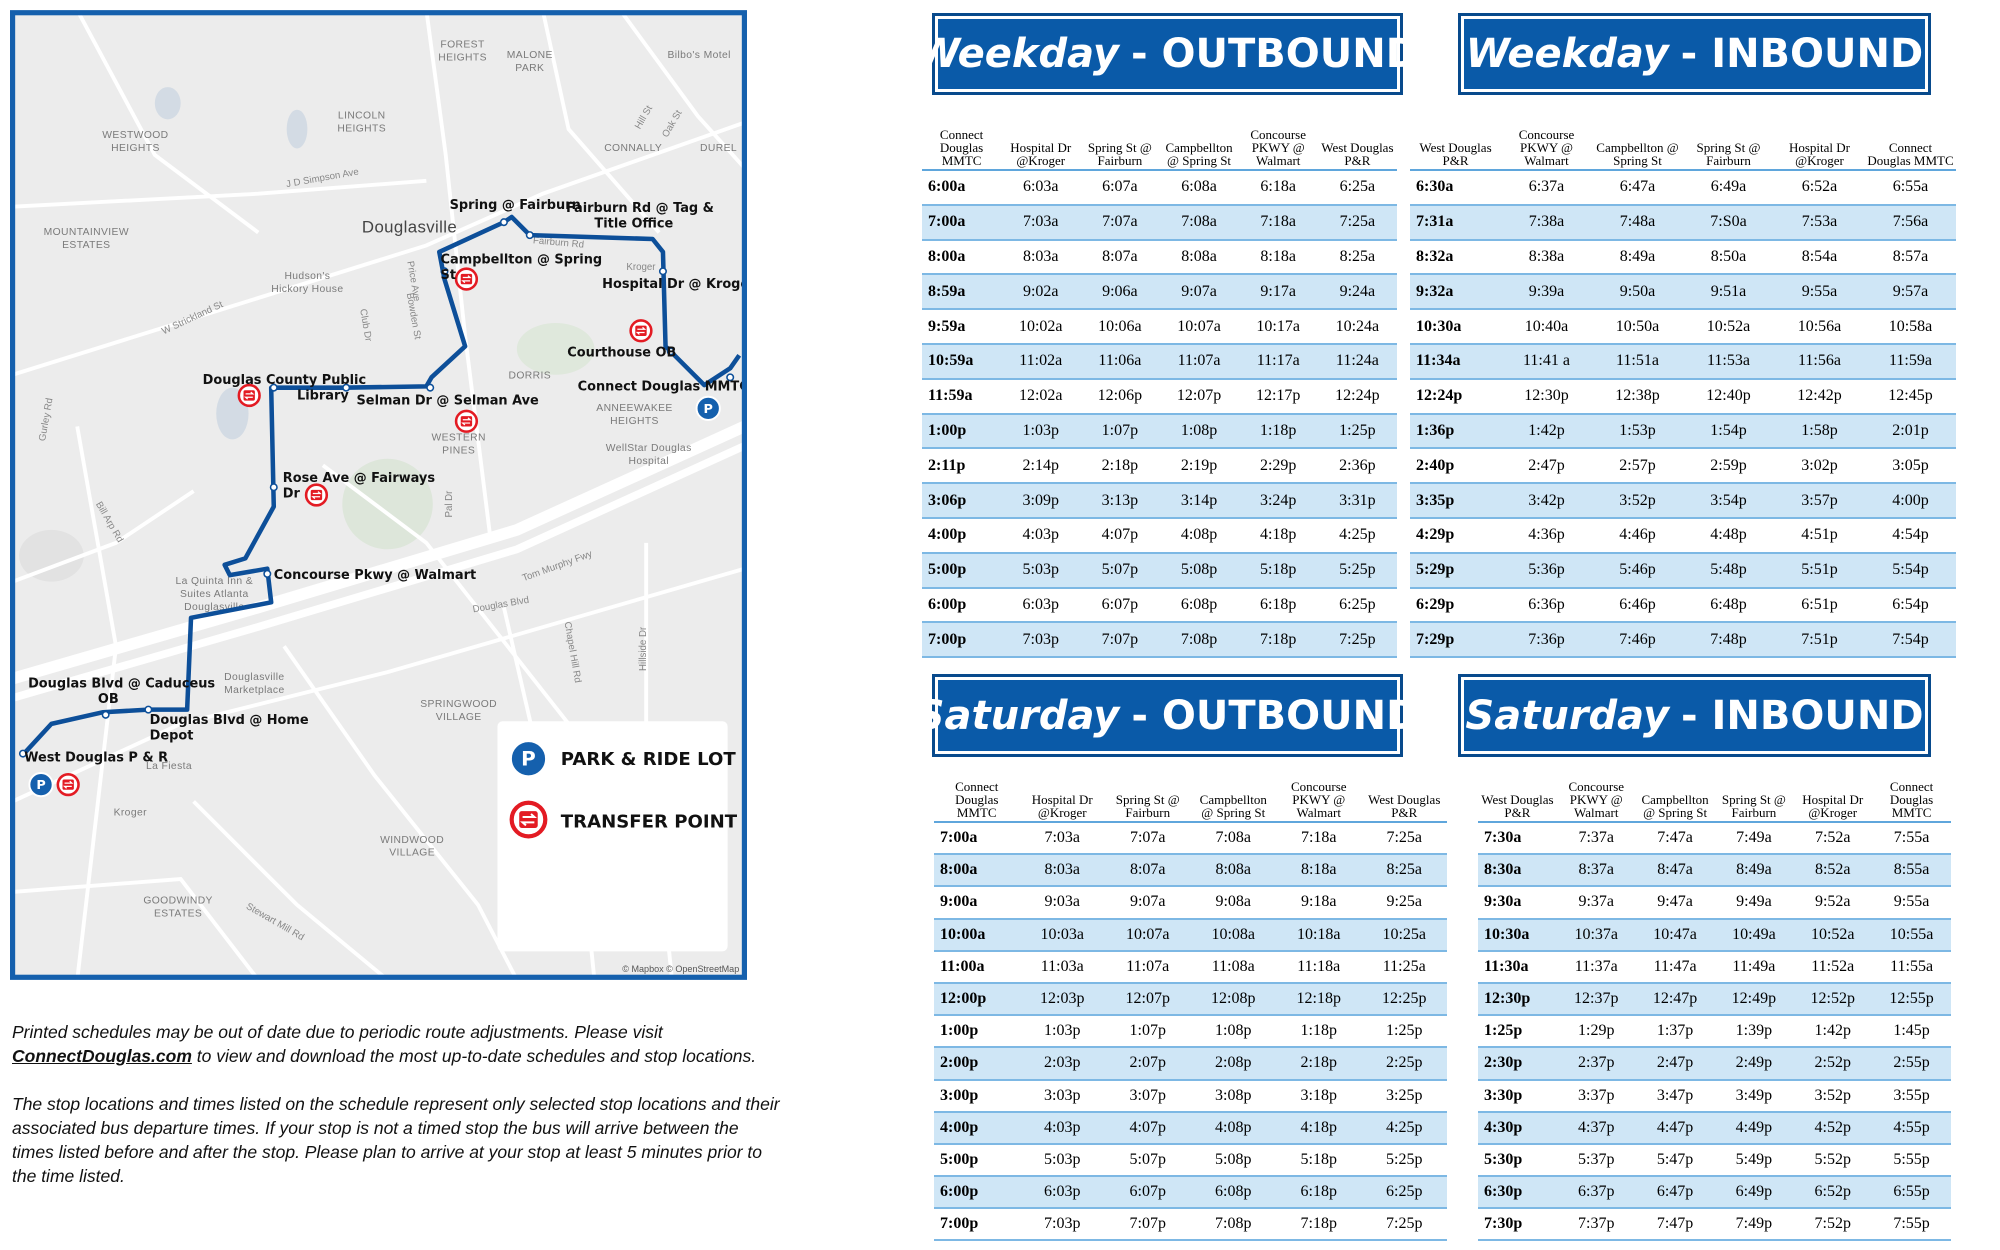  What do you see at coordinates (1819, 396) in the screenshot?
I see `time-cell: 12:42p` at bounding box center [1819, 396].